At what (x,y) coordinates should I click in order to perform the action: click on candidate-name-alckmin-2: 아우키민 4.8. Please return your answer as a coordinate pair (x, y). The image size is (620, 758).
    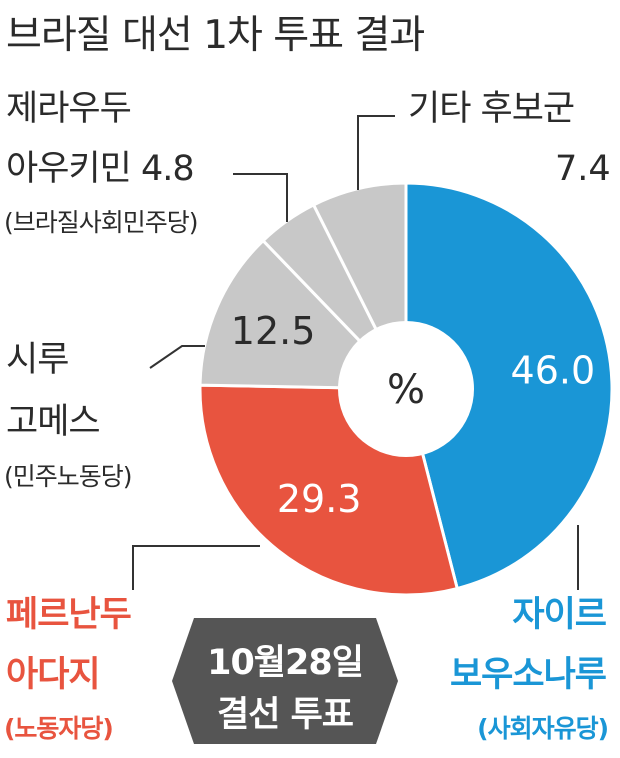
    Looking at the image, I should click on (100, 169).